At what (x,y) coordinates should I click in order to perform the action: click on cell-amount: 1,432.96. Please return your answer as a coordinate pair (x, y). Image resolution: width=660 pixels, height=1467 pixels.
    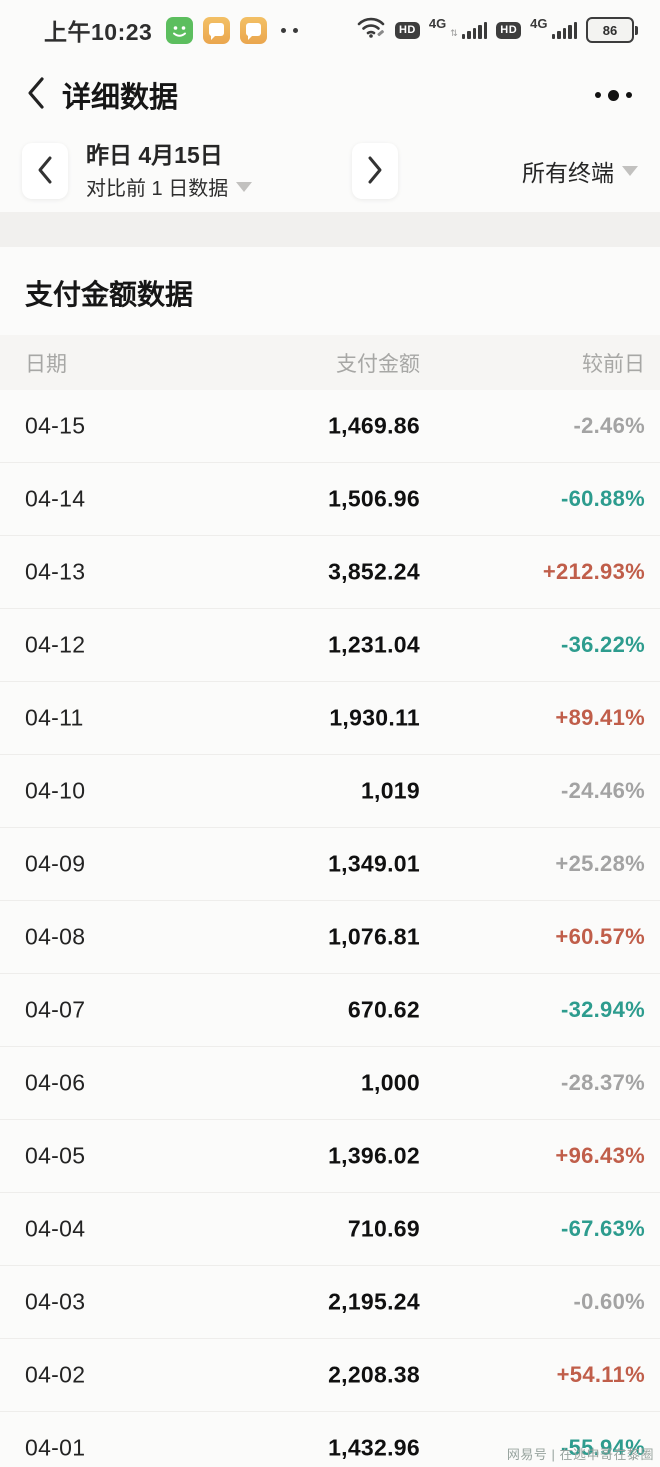
    Looking at the image, I should click on (374, 1447).